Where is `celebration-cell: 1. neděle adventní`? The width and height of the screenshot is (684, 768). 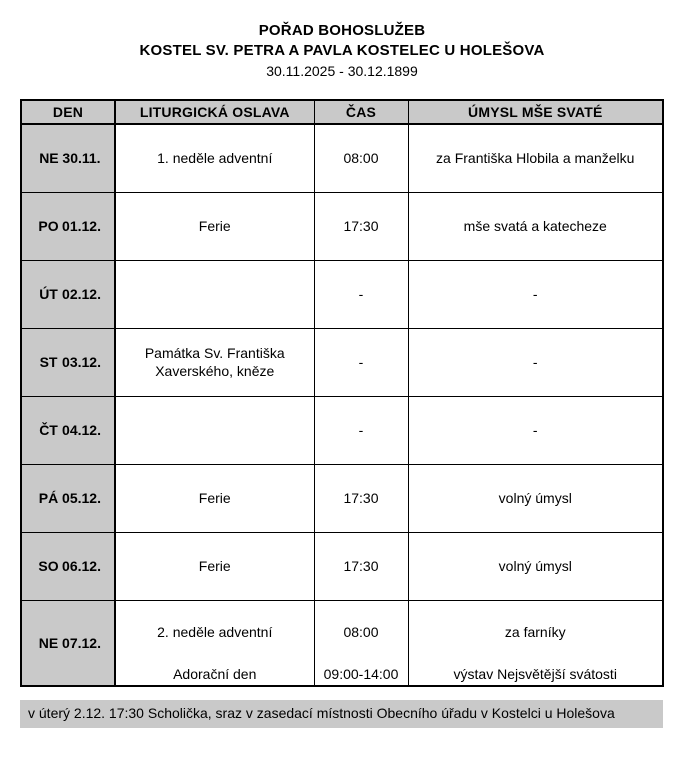 celebration-cell: 1. neděle adventní is located at coordinates (214, 158).